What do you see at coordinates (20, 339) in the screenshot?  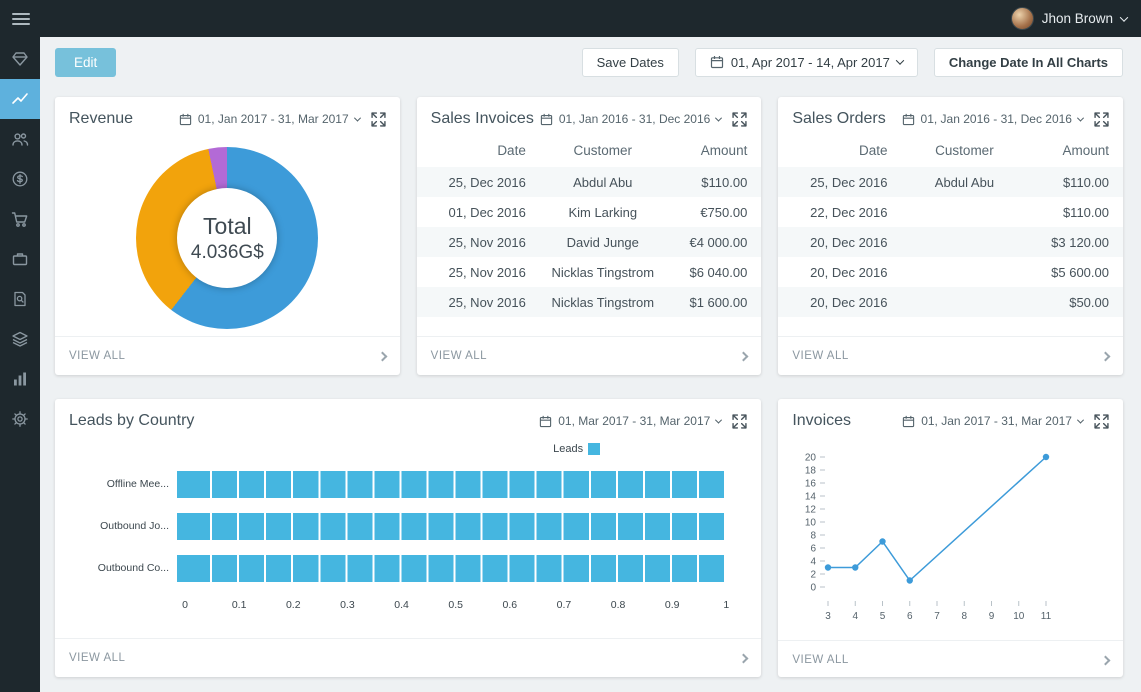 I see `sidebar-item-stock` at bounding box center [20, 339].